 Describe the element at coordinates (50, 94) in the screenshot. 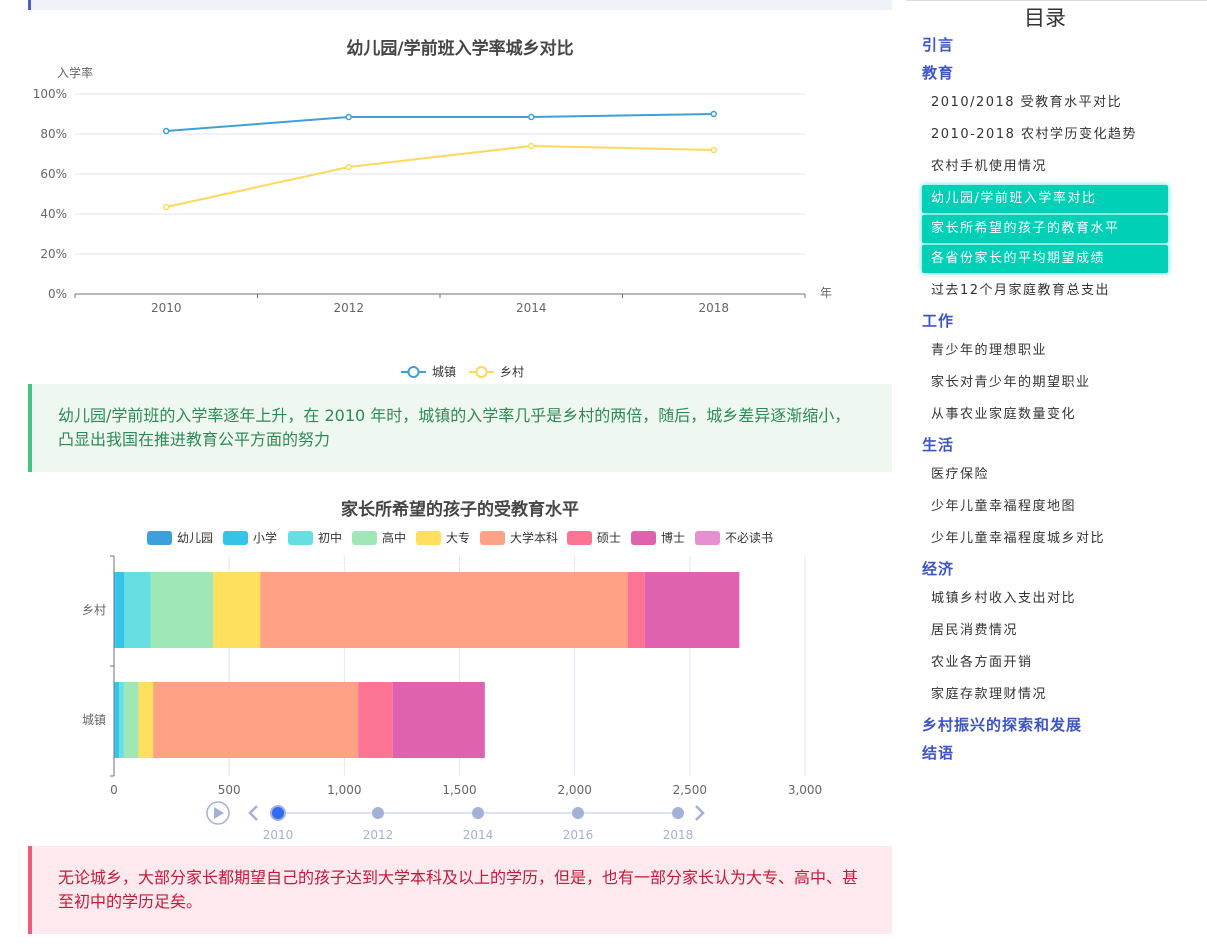

I see `y-tick-label: 100%` at that location.